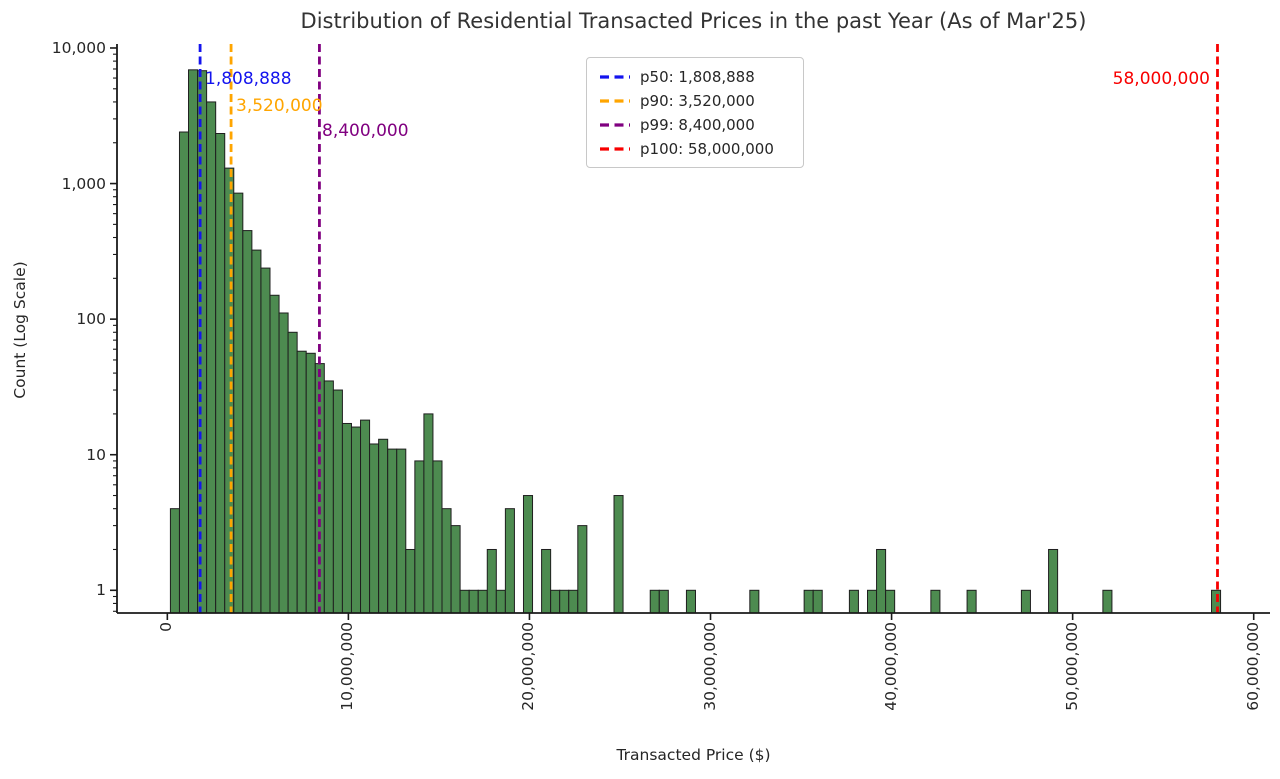 This screenshot has width=1280, height=779. Describe the element at coordinates (83, 183) in the screenshot. I see `y-tick-label: 1,000` at that location.